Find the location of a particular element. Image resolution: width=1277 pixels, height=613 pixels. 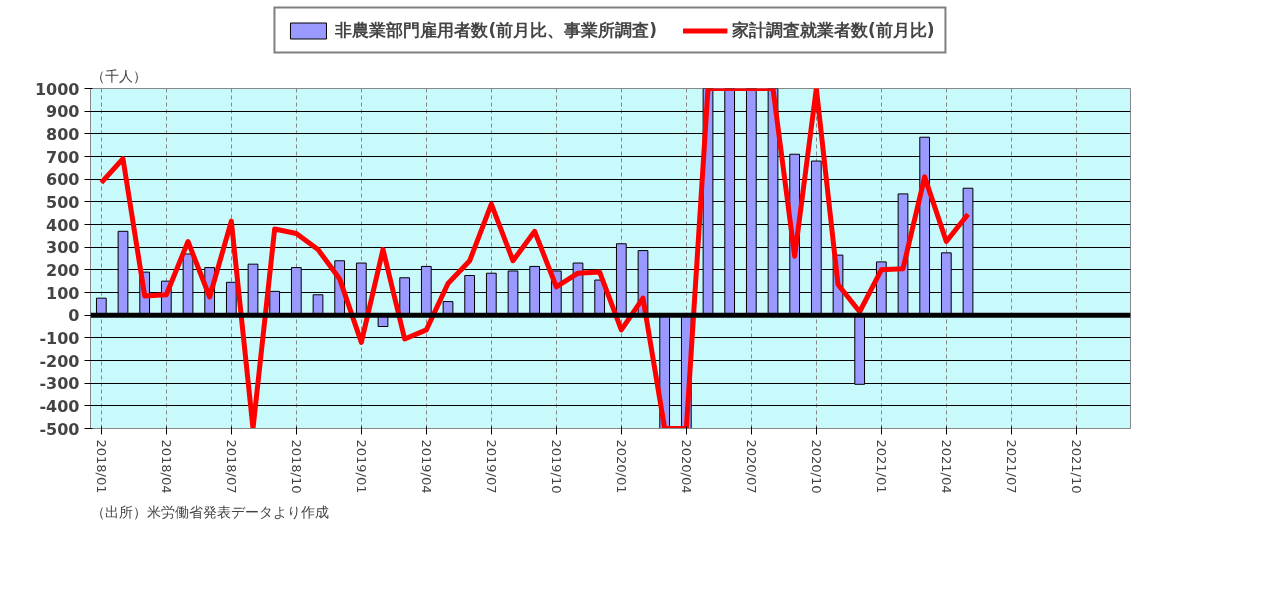

x-tick-label: 2019/10 is located at coordinates (556, 466).